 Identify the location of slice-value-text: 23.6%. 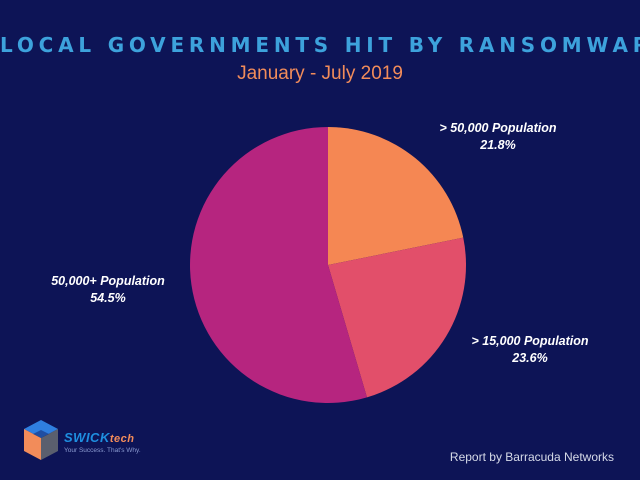
(530, 358).